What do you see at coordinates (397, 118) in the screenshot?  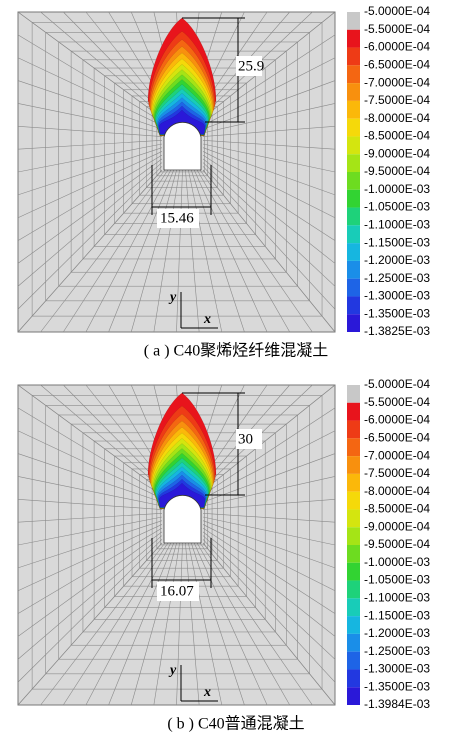 I see `legend-label: -8.0000E-04` at bounding box center [397, 118].